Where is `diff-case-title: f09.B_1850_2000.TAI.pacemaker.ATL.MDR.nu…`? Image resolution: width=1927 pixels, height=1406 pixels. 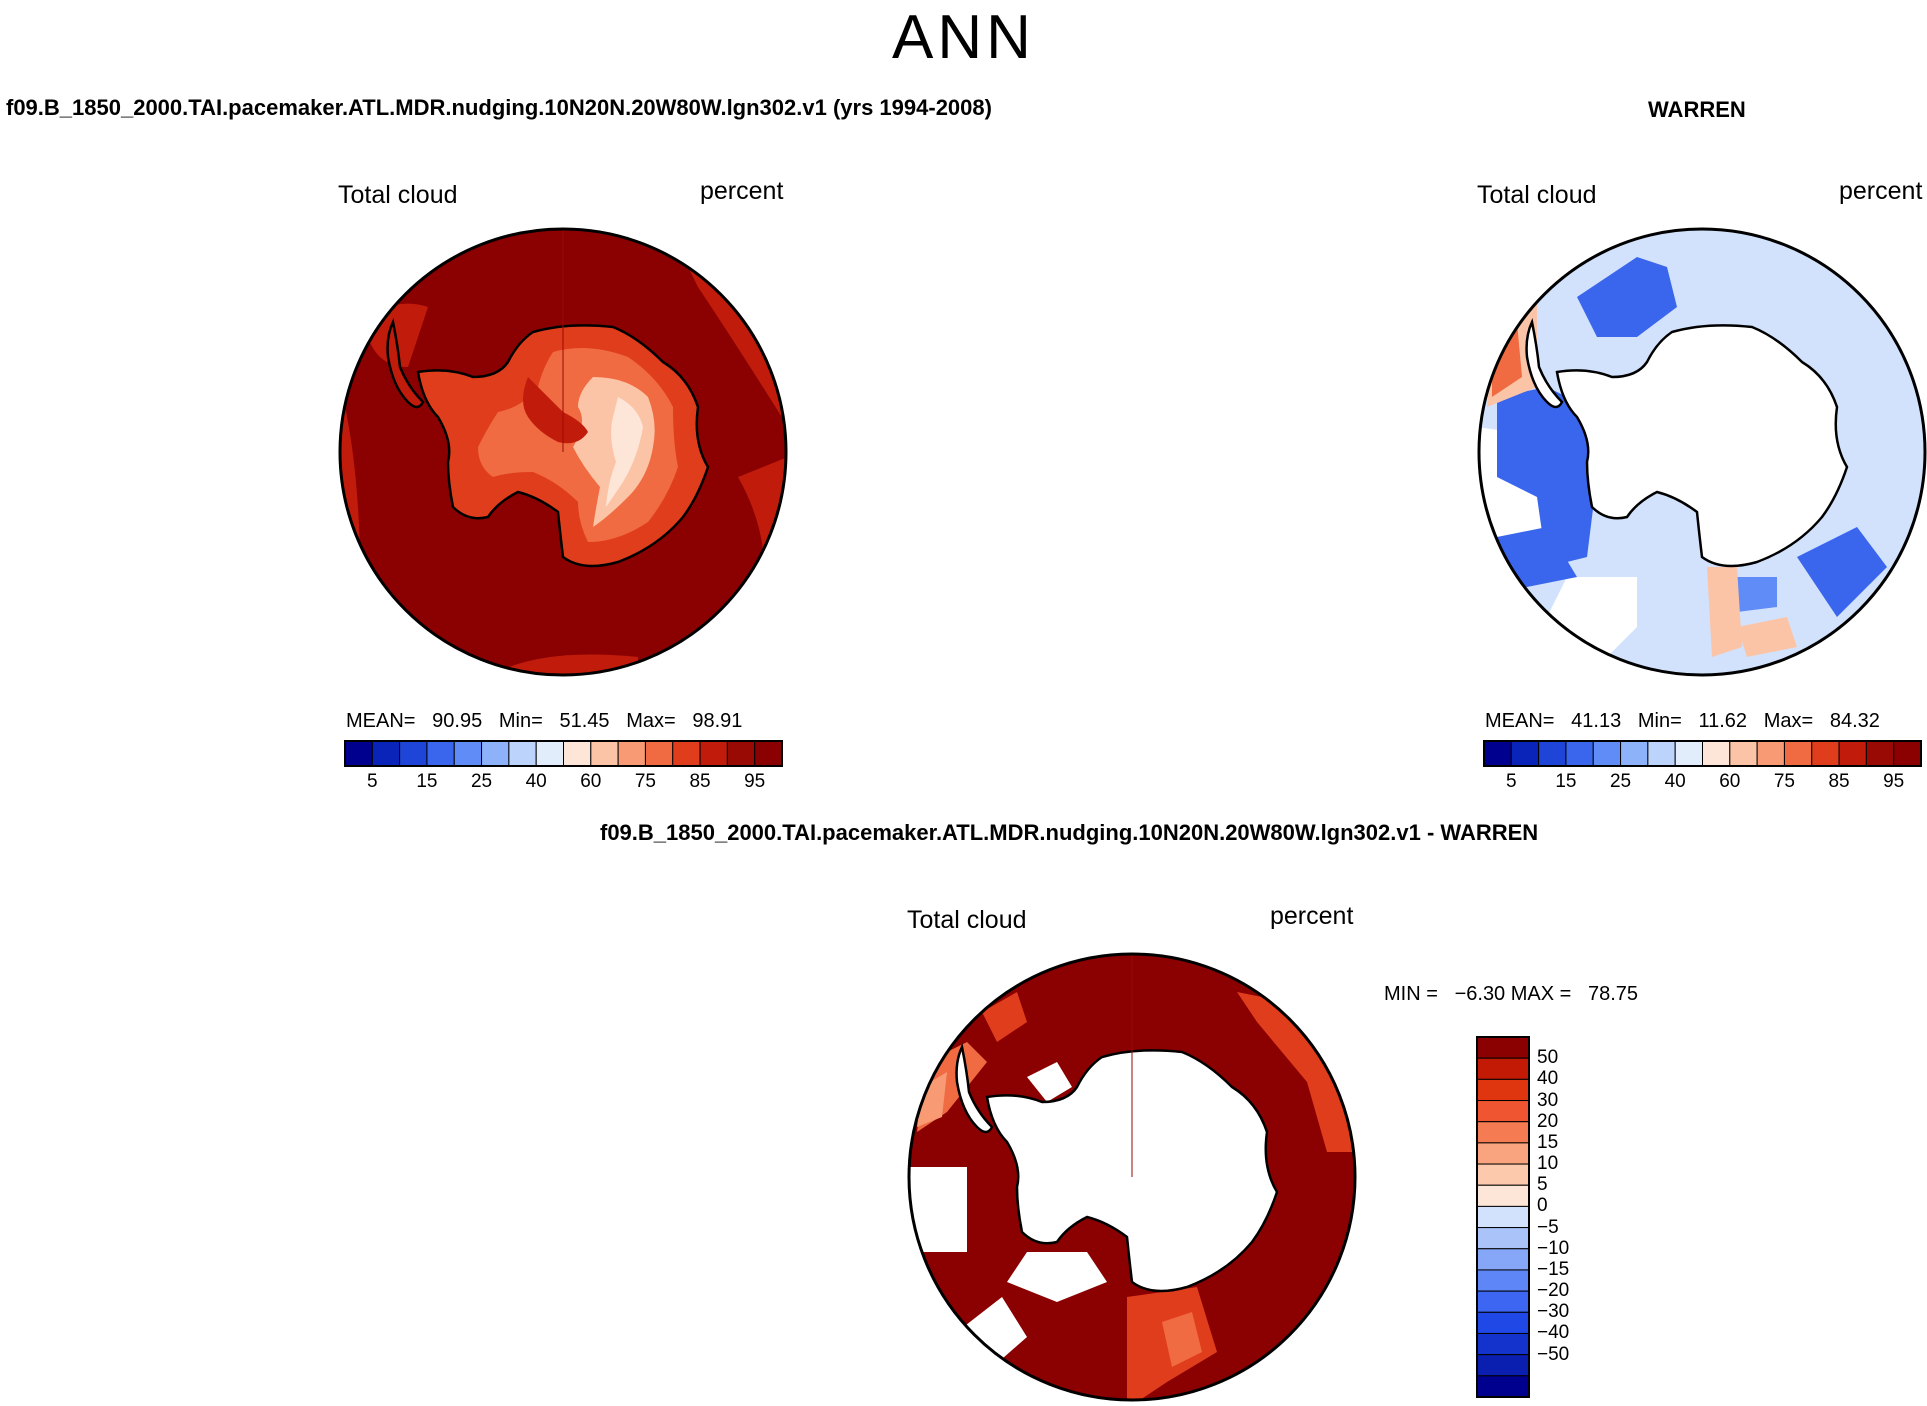
diff-case-title: f09.B_1850_2000.TAI.pacemaker.ATL.MDR.nu… is located at coordinates (1069, 832).